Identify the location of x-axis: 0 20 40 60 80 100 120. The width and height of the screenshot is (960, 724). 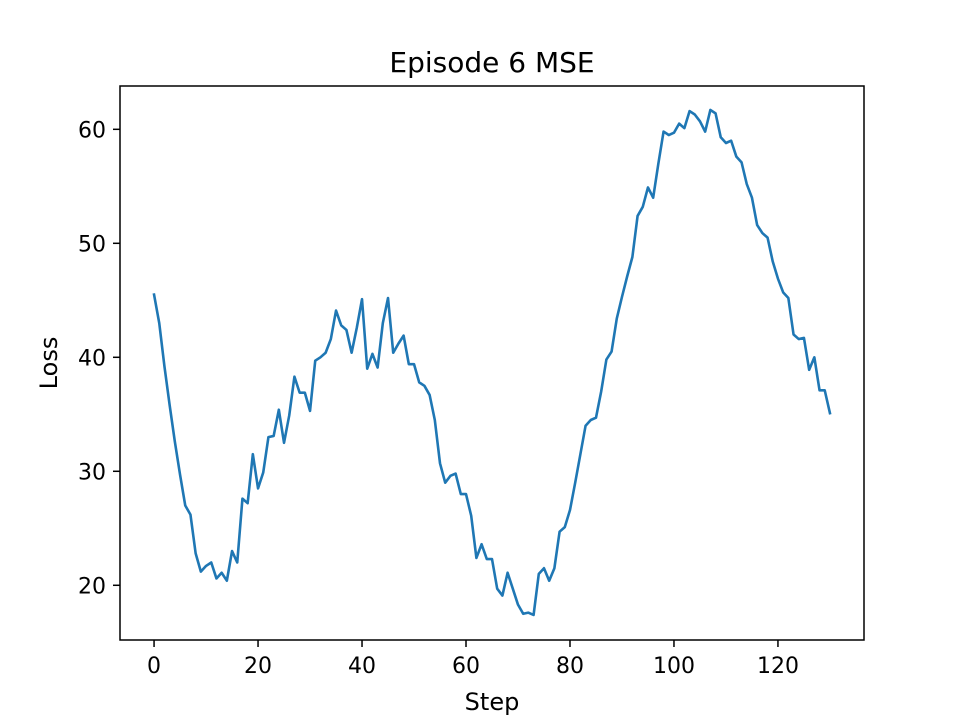
(473, 659).